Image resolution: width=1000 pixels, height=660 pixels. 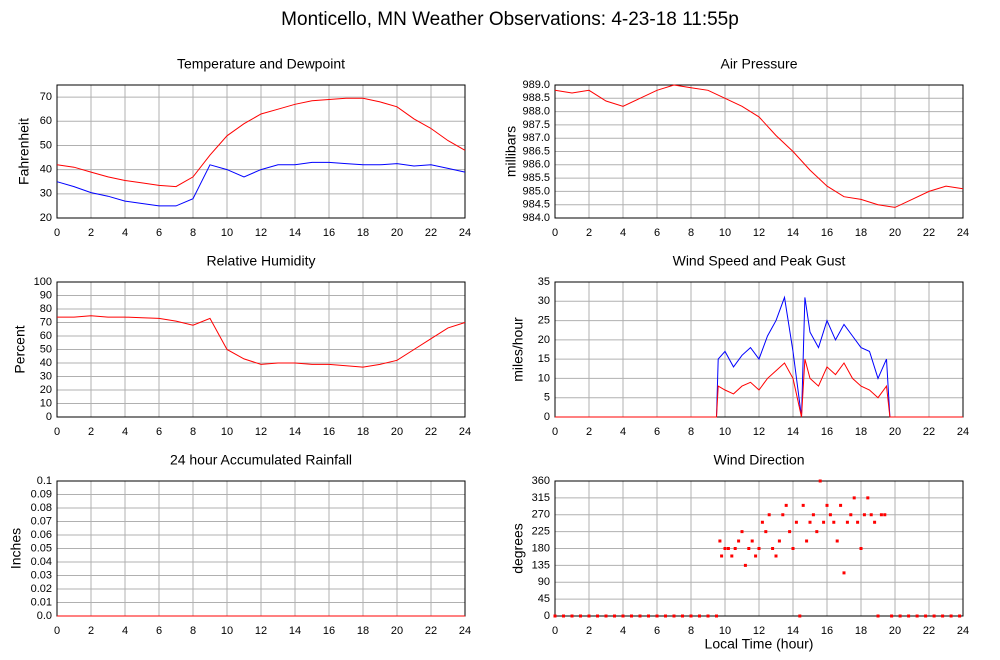 What do you see at coordinates (759, 261) in the screenshot?
I see `chart-title: Wind Speed and Peak Gust` at bounding box center [759, 261].